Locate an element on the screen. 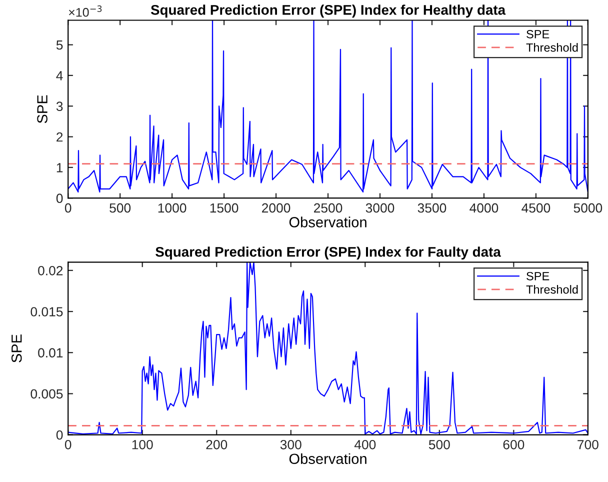 The width and height of the screenshot is (608, 482). x-tick-label: 2000 is located at coordinates (276, 208).